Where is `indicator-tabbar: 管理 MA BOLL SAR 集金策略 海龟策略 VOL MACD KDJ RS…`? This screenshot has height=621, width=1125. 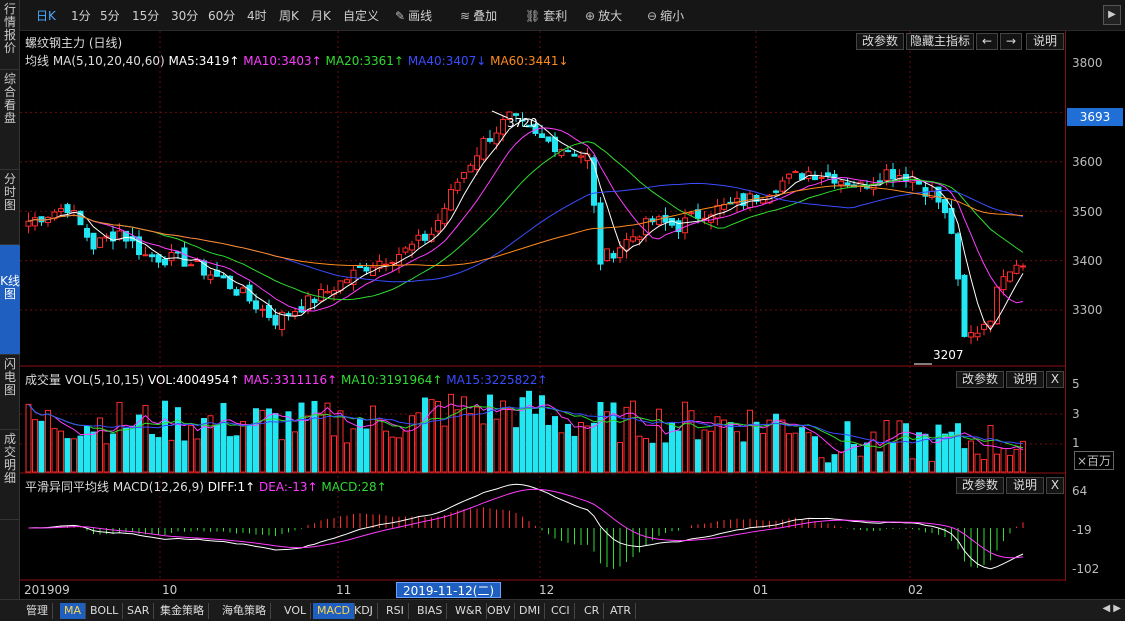
indicator-tabbar: 管理 MA BOLL SAR 集金策略 海龟策略 VOL MACD KDJ RS… is located at coordinates (562, 610).